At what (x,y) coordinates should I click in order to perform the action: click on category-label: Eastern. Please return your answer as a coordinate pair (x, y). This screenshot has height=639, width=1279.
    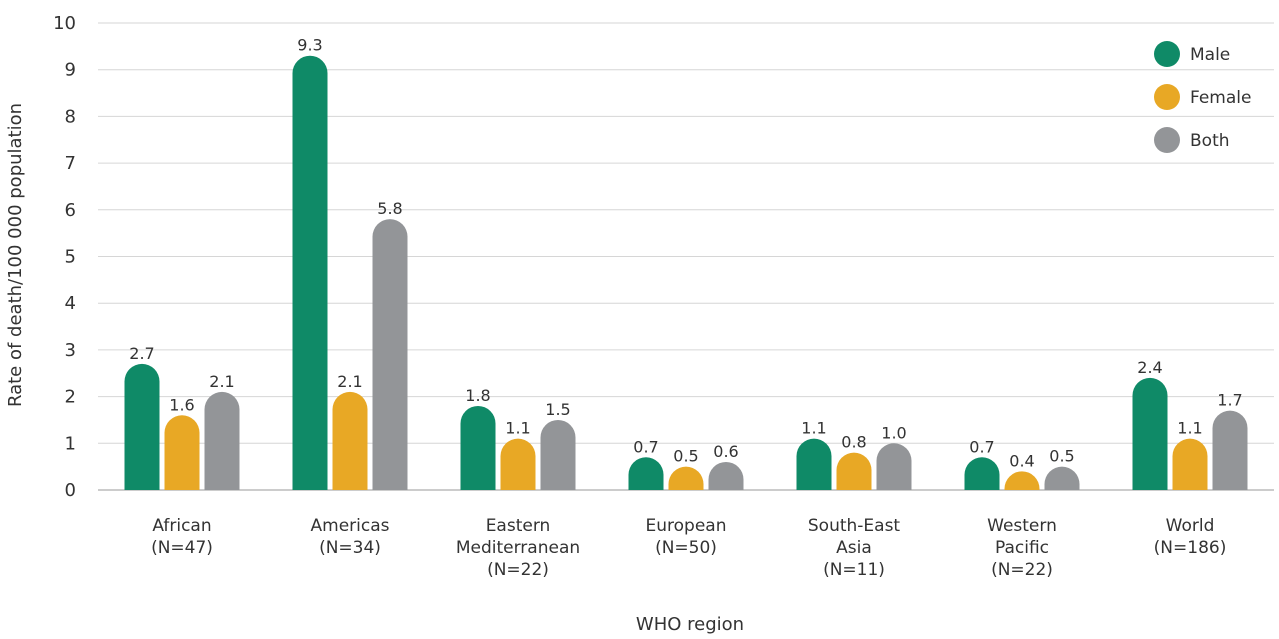
    Looking at the image, I should click on (518, 526).